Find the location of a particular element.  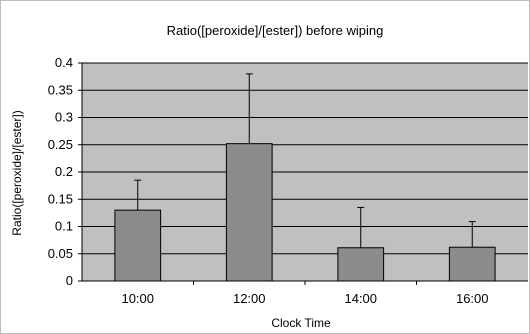

y-tick-label: 0.15 is located at coordinates (60, 198).